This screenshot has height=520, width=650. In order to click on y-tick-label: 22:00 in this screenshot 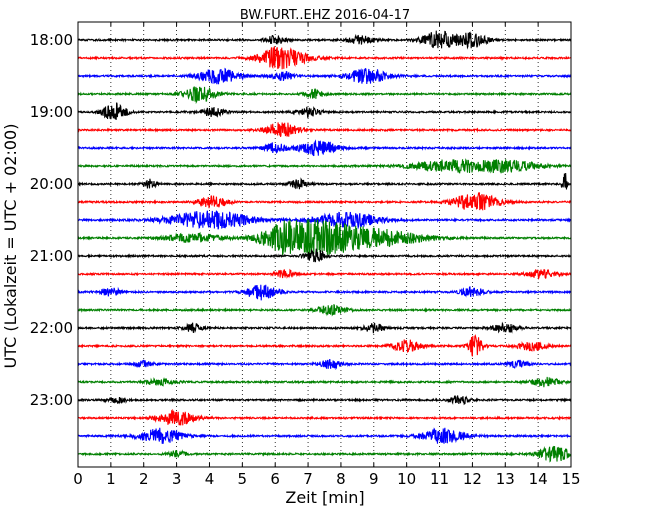, I will do `click(51, 328)`.